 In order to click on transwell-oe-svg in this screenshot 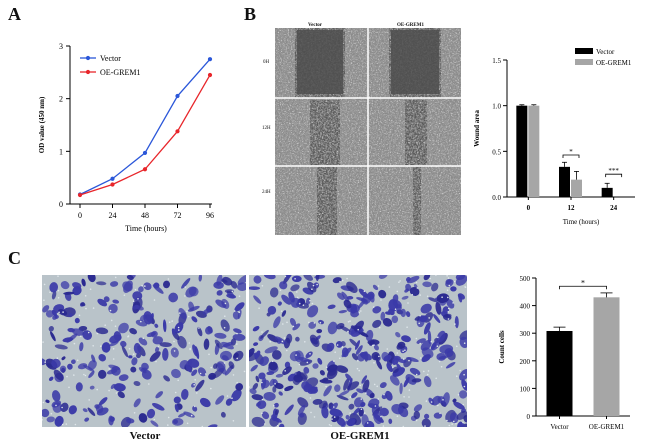, I will do `click(358, 351)`.